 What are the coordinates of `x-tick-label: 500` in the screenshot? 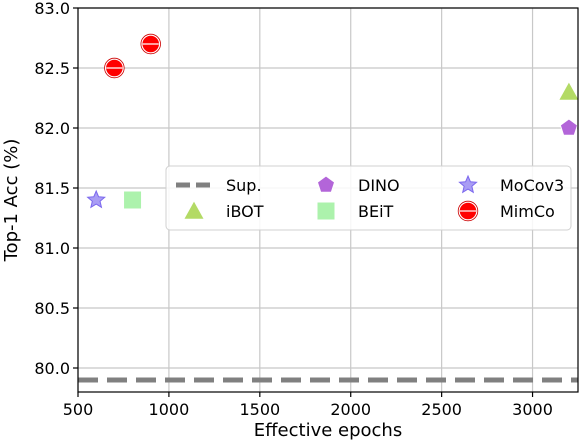 It's located at (78, 409).